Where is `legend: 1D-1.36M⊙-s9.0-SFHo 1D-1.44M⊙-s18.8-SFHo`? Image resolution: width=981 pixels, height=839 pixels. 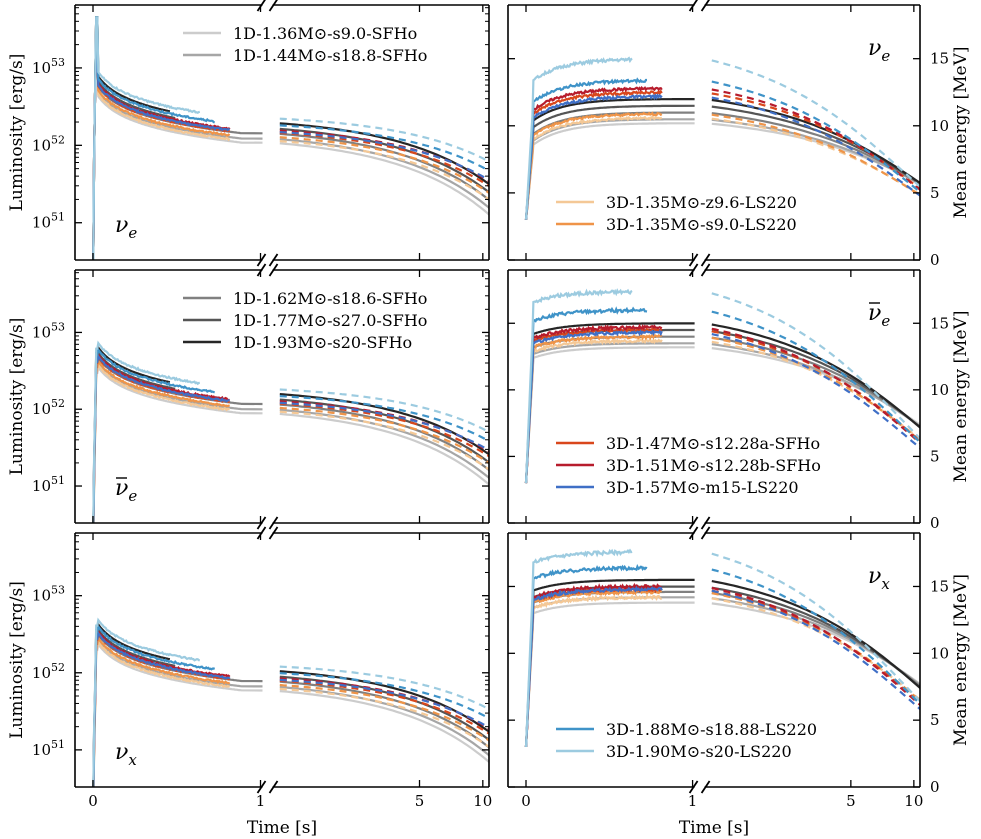 legend: 1D-1.36M⊙-s9.0-SFHo 1D-1.44M⊙-s18.8-SFHo is located at coordinates (305, 44).